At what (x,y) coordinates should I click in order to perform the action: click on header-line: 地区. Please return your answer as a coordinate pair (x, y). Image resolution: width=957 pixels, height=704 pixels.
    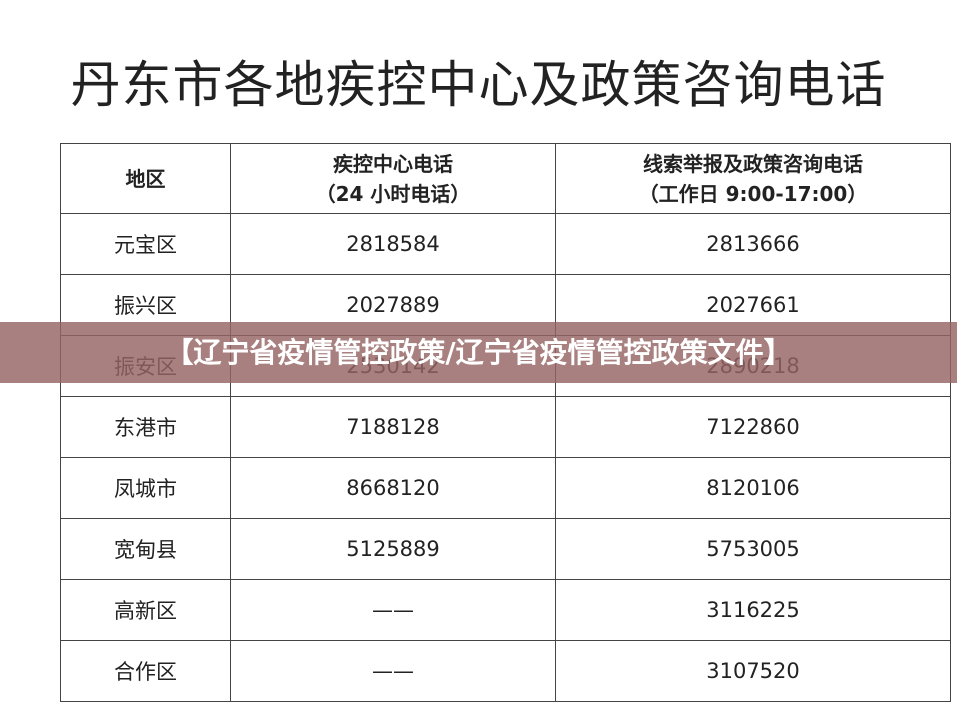
    Looking at the image, I should click on (145, 178).